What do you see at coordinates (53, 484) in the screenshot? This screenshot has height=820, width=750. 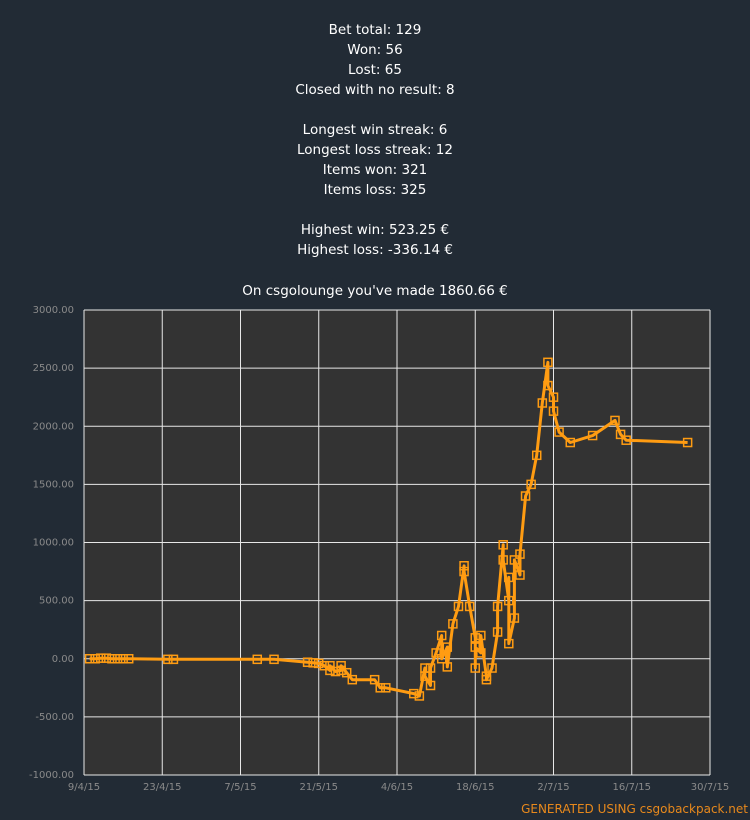 I see `y-tick-label: 1500.00` at bounding box center [53, 484].